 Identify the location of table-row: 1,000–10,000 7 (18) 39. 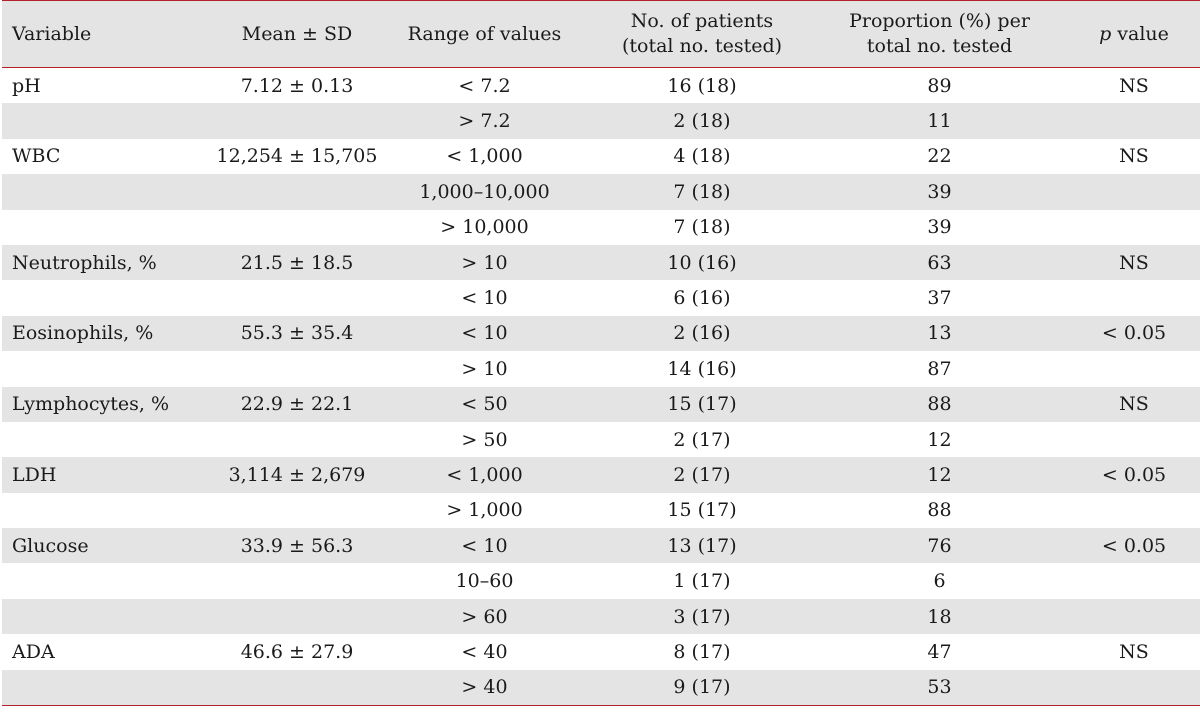
(601, 192).